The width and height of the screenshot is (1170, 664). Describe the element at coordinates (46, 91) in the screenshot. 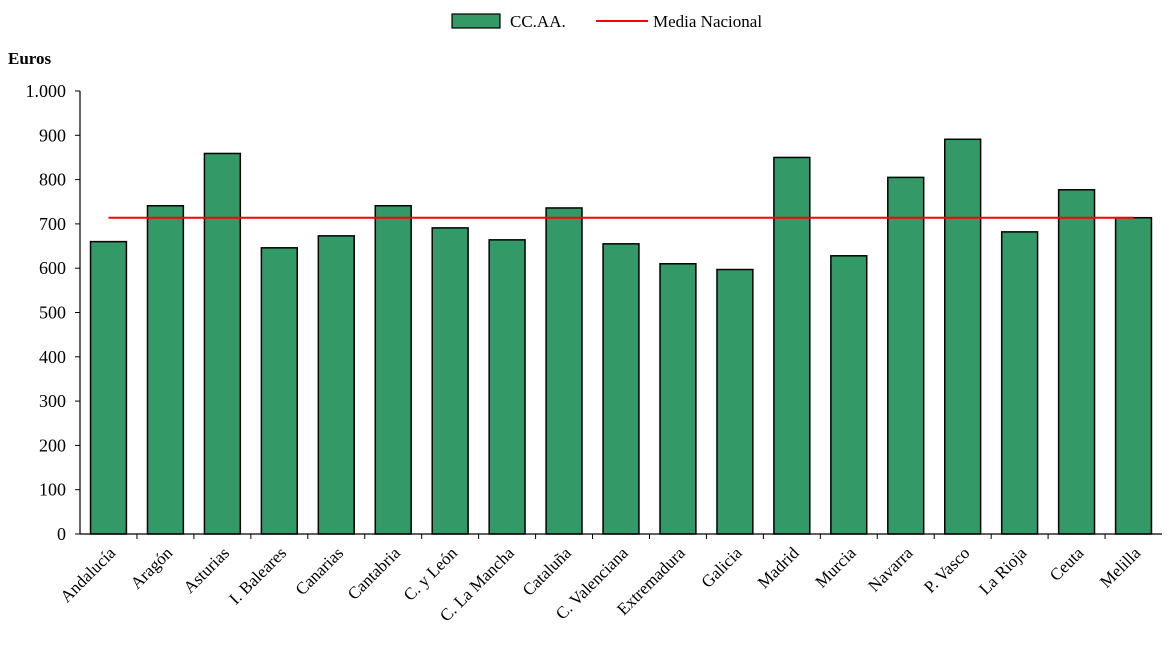

I see `y-tick-label: 1.000` at that location.